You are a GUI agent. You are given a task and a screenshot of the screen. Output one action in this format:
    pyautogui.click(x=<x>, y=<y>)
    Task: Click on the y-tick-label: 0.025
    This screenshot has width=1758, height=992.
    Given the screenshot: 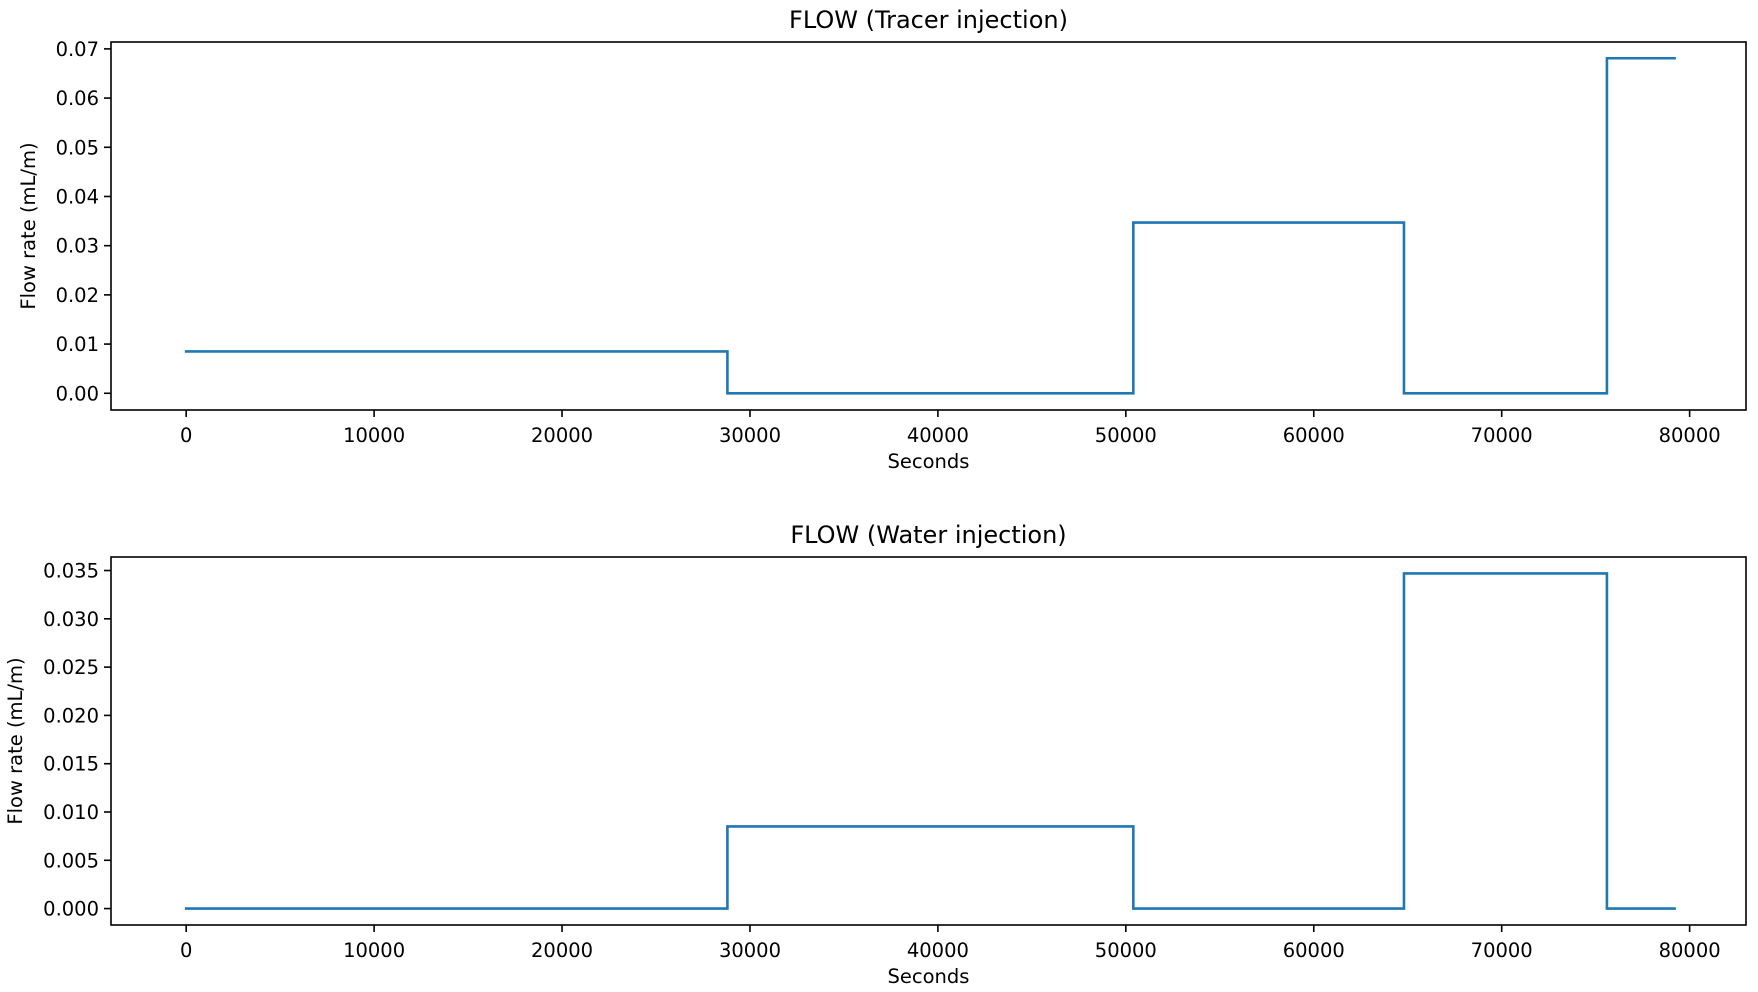 What is the action you would take?
    pyautogui.click(x=71, y=667)
    